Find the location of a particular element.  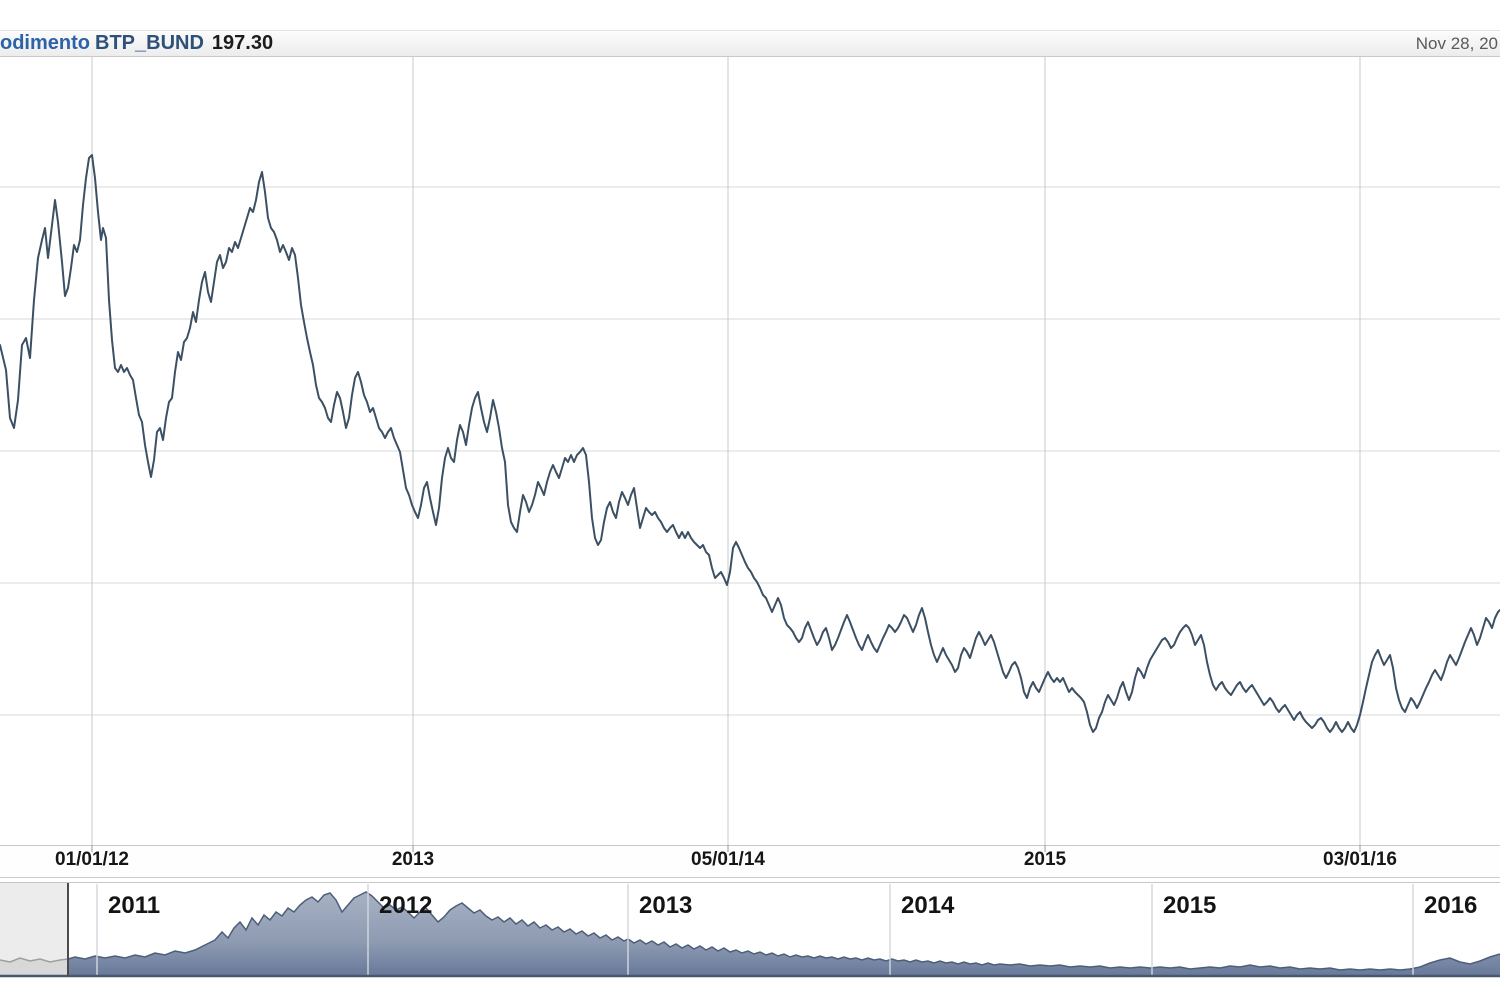

x-axis-label: 03/01/16 is located at coordinates (1360, 859).